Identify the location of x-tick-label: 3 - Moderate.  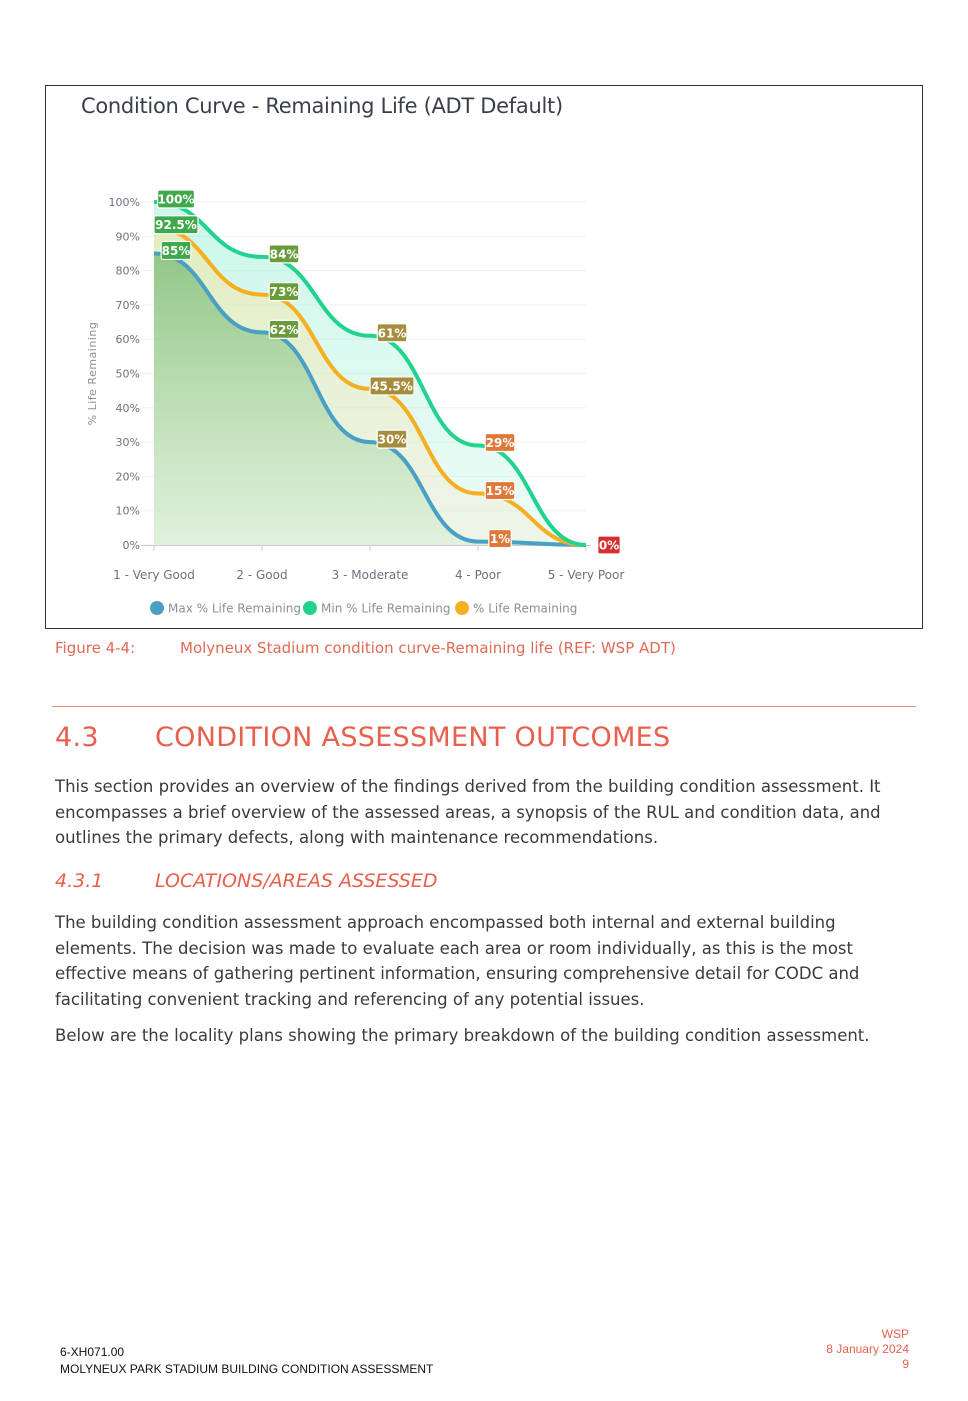
(370, 575).